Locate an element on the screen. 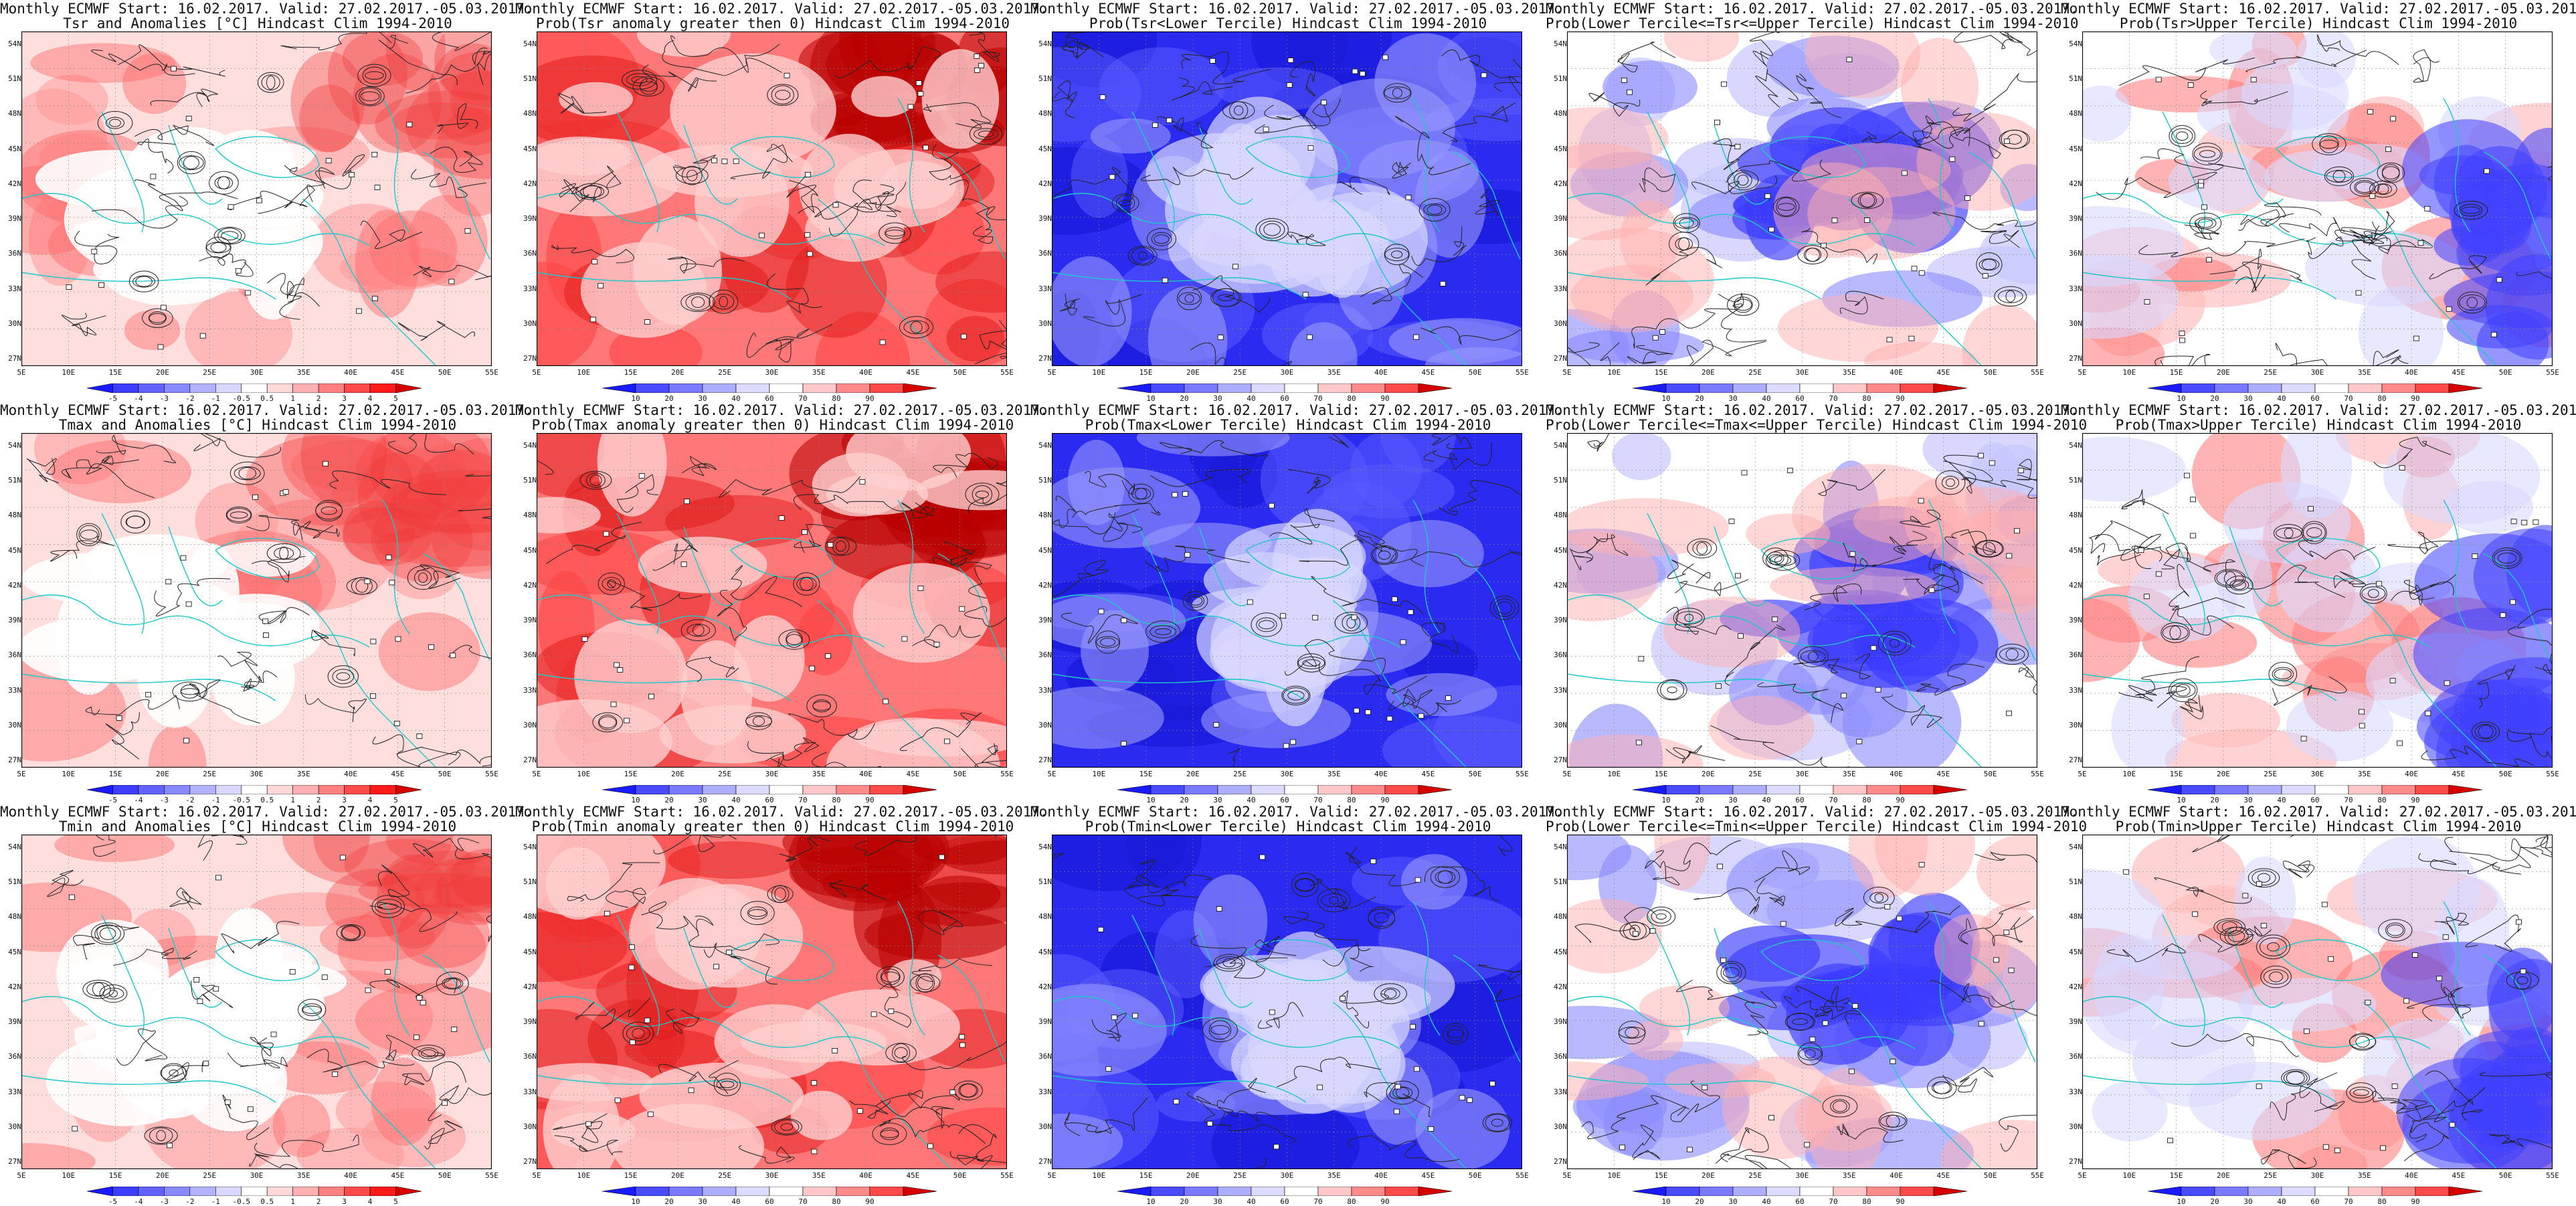 This screenshot has height=1206, width=2576. longitude-label: 15E is located at coordinates (1661, 372).